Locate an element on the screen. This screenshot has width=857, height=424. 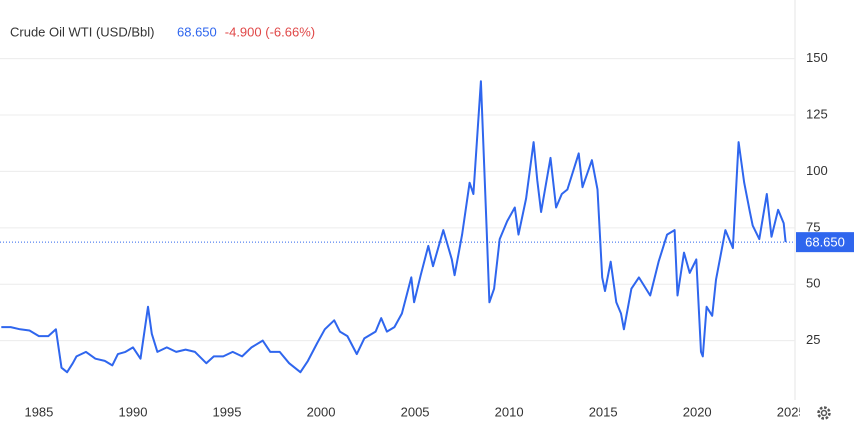
x-tick-label: 2025 is located at coordinates (791, 411).